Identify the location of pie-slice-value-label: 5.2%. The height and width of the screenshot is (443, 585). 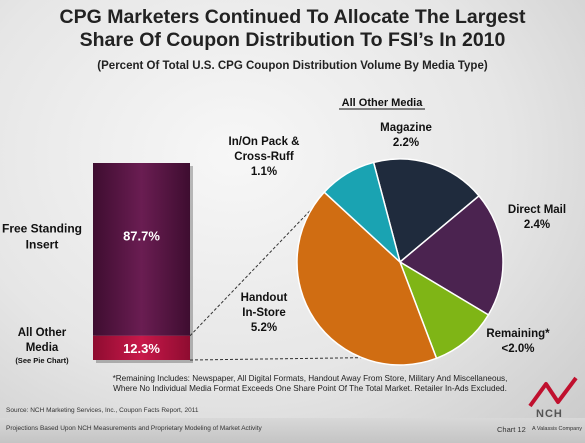
(264, 328).